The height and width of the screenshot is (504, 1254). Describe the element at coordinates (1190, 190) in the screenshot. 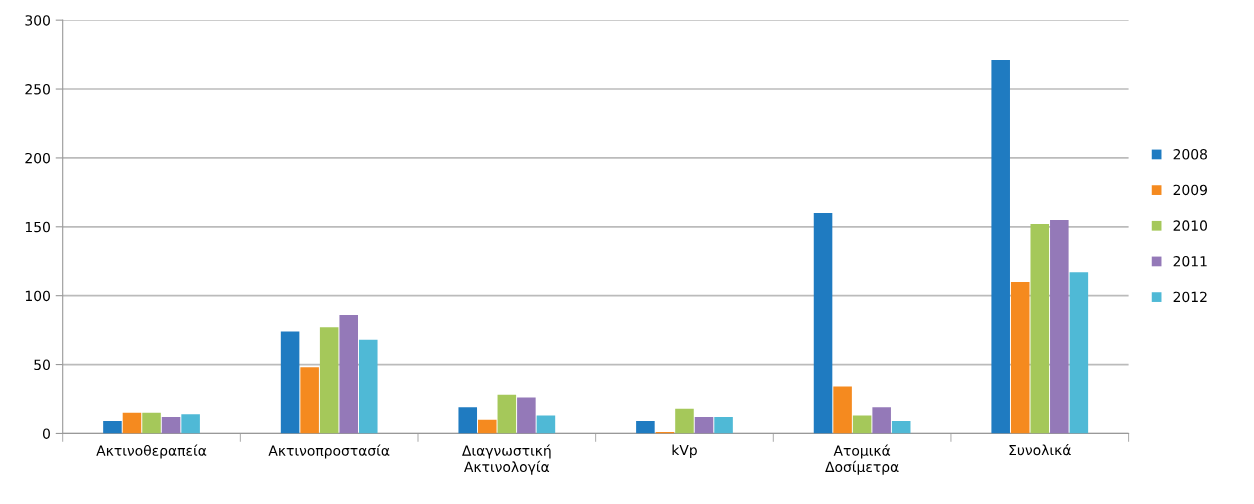

I see `legend-label: 2009` at that location.